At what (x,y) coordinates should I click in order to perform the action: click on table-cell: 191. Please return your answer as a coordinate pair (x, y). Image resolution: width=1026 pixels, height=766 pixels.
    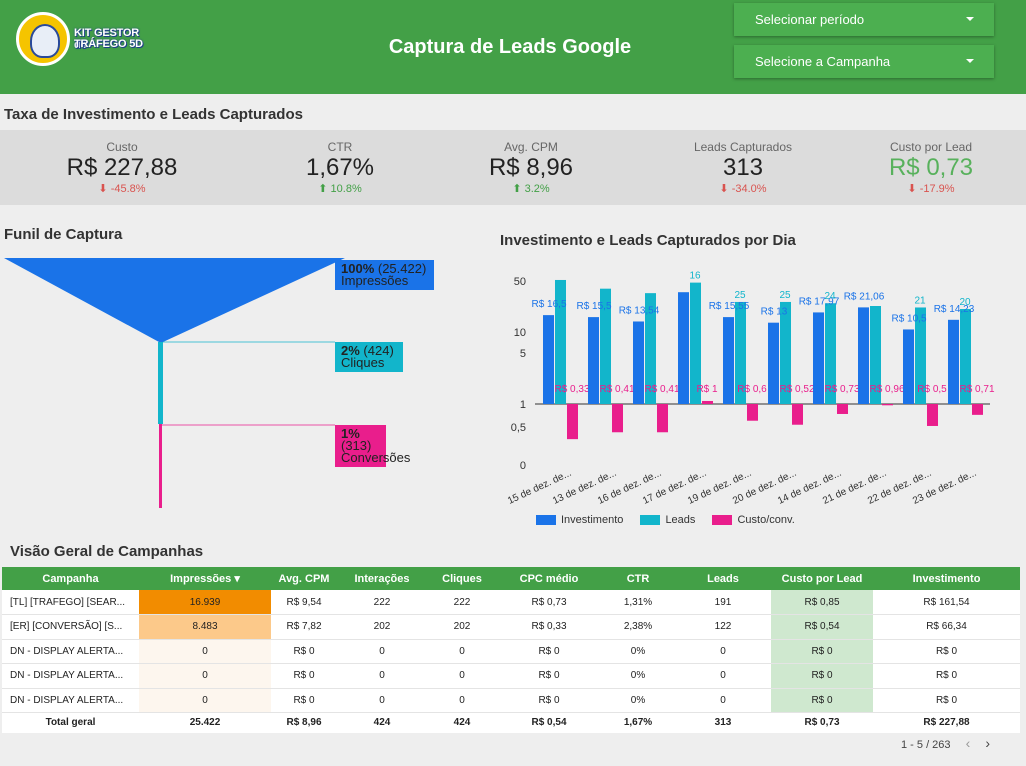
    Looking at the image, I should click on (723, 602).